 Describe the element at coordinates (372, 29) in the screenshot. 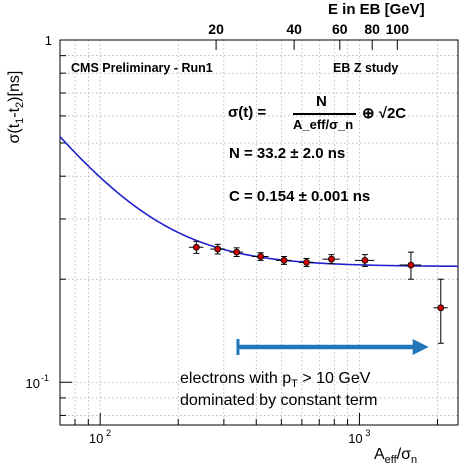

I see `top-axis-tick-label: 80` at that location.